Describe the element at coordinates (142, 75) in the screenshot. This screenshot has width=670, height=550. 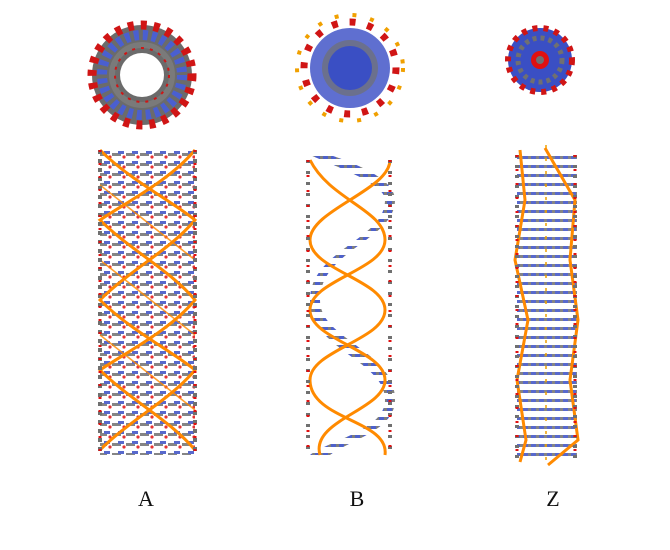
I see `a-form-top-view` at that location.